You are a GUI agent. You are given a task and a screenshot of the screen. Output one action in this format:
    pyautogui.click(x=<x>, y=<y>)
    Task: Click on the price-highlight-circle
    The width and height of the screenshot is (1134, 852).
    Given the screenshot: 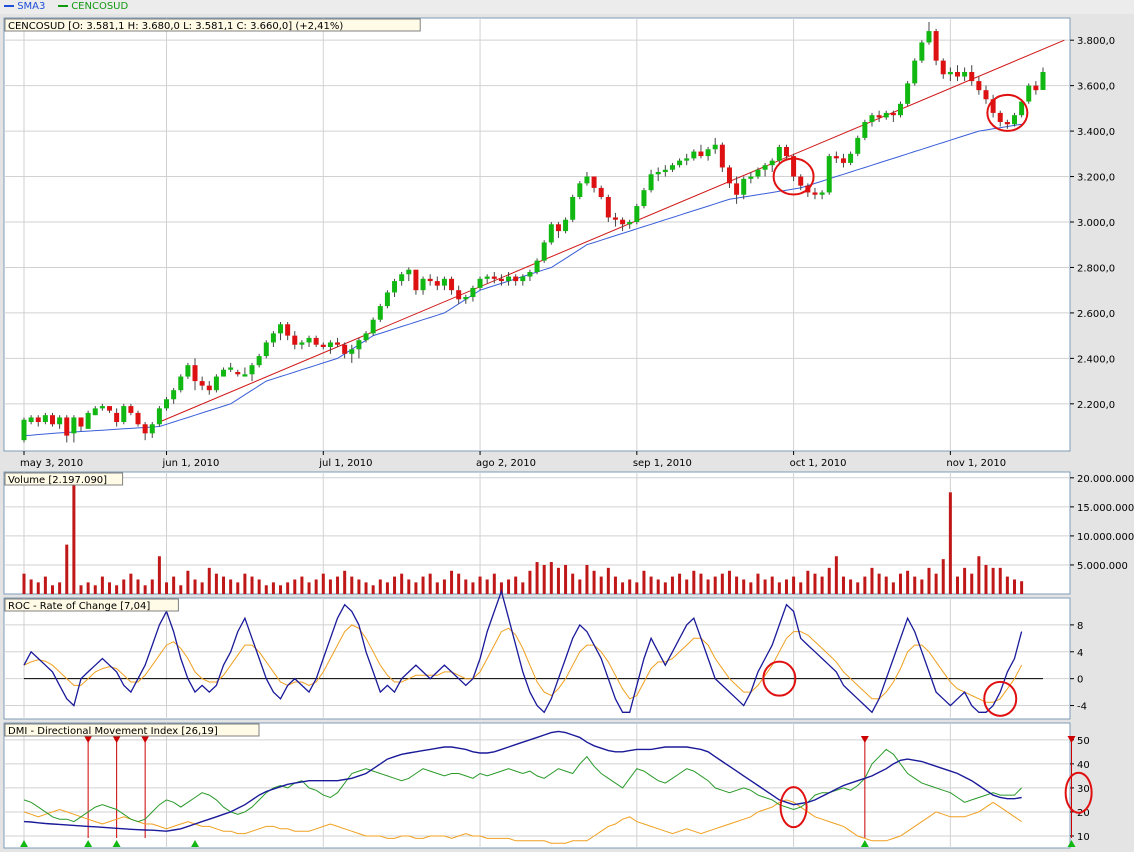 What is the action you would take?
    pyautogui.click(x=1007, y=112)
    